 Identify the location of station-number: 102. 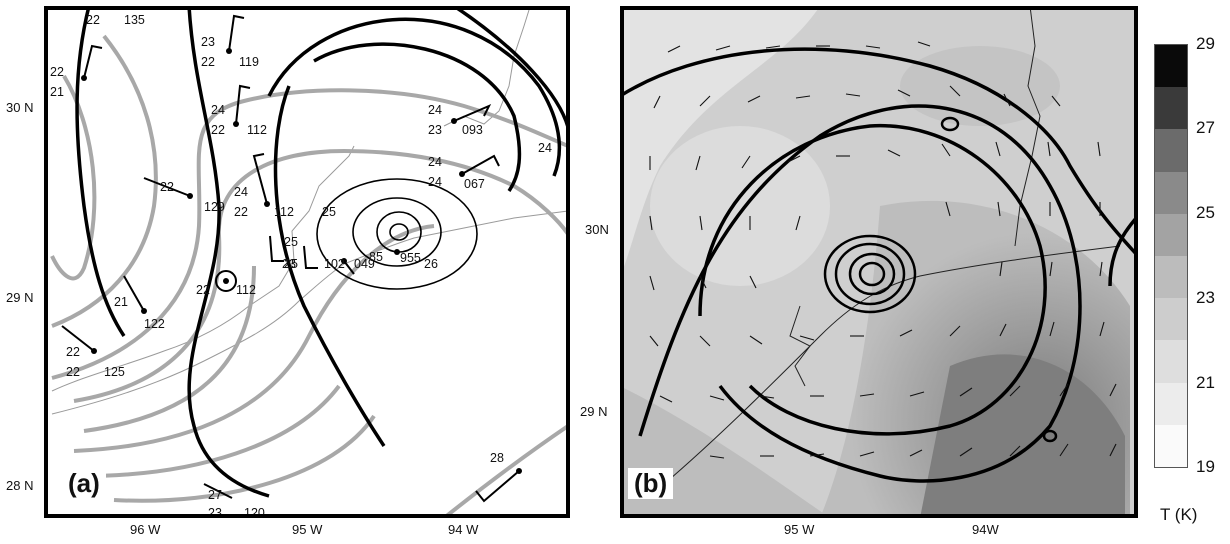
(334, 264).